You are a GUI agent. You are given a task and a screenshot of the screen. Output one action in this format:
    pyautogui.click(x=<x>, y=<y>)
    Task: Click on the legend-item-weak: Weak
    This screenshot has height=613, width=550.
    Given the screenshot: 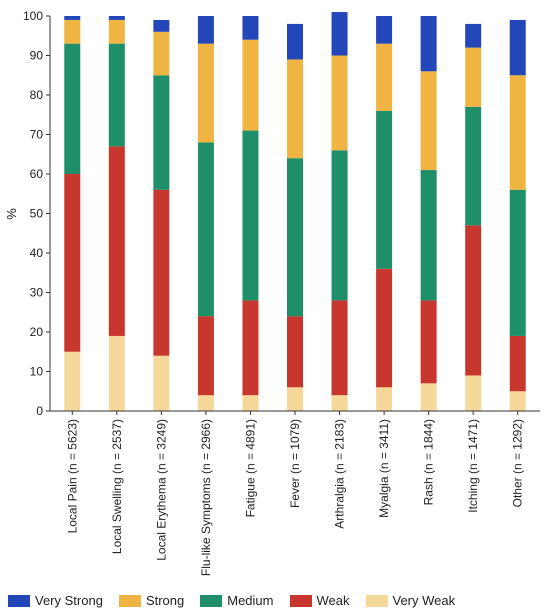 What is the action you would take?
    pyautogui.click(x=319, y=600)
    